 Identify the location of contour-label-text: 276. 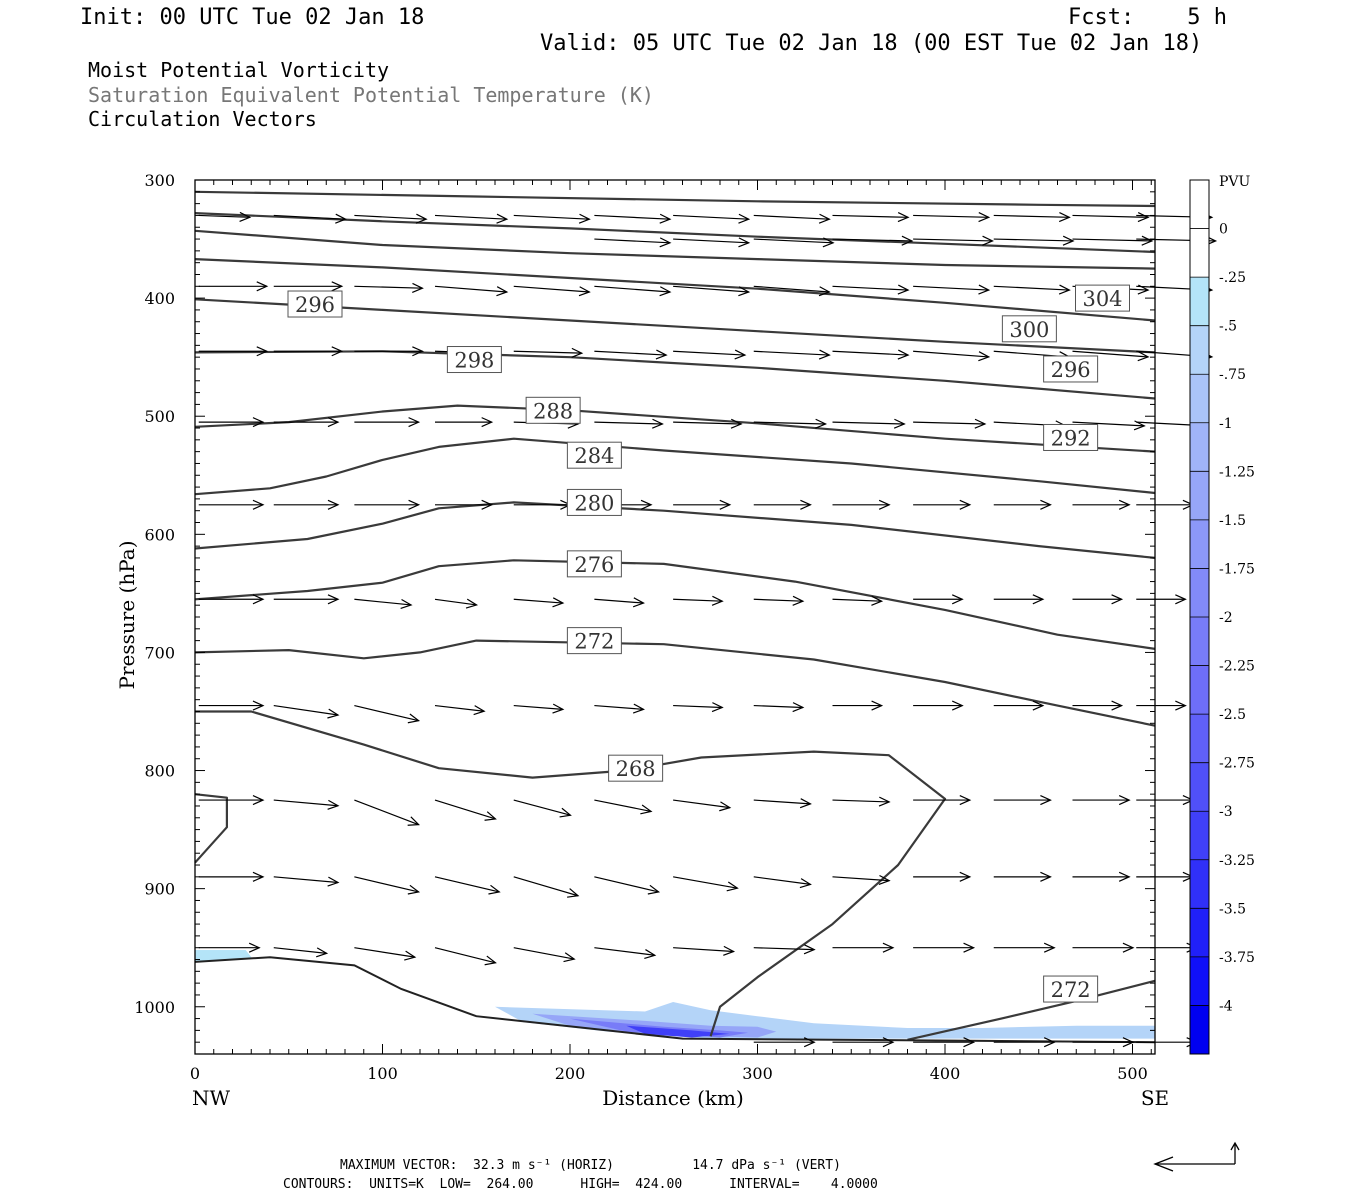
(594, 565).